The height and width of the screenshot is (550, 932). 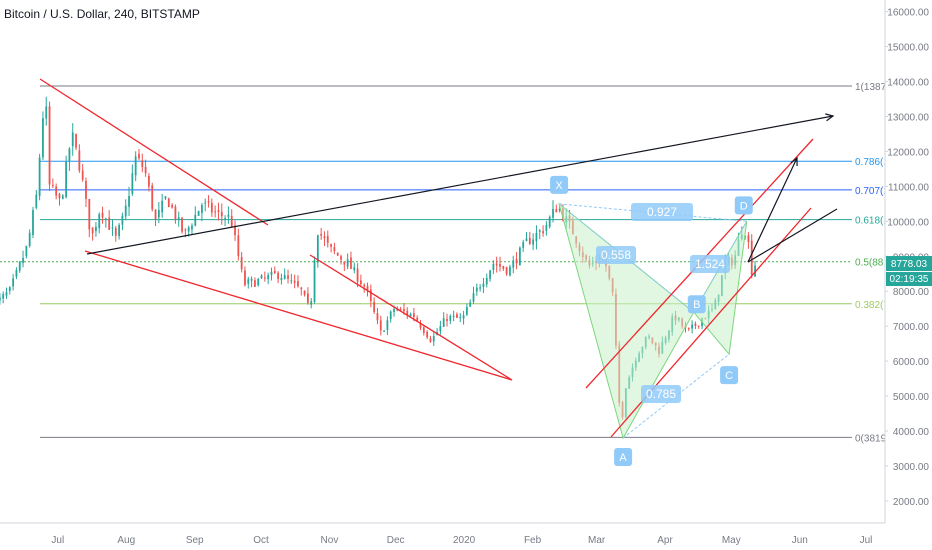 I want to click on price-tick-label: 11000.00, so click(x=908, y=187).